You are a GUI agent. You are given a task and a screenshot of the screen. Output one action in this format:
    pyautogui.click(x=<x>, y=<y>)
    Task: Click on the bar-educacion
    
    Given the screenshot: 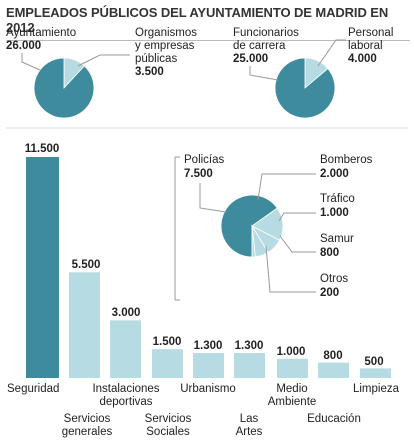 What is the action you would take?
    pyautogui.click(x=333, y=370)
    